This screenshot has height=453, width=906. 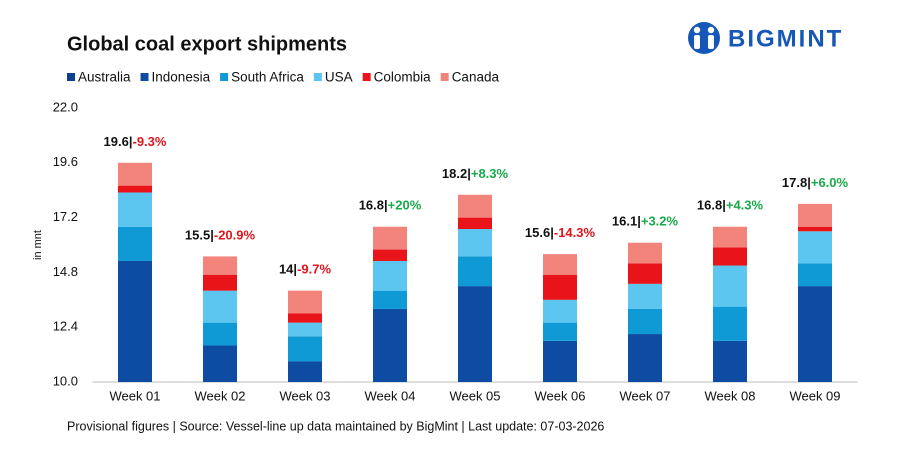 I want to click on change-label: +6.0%, so click(x=830, y=182).